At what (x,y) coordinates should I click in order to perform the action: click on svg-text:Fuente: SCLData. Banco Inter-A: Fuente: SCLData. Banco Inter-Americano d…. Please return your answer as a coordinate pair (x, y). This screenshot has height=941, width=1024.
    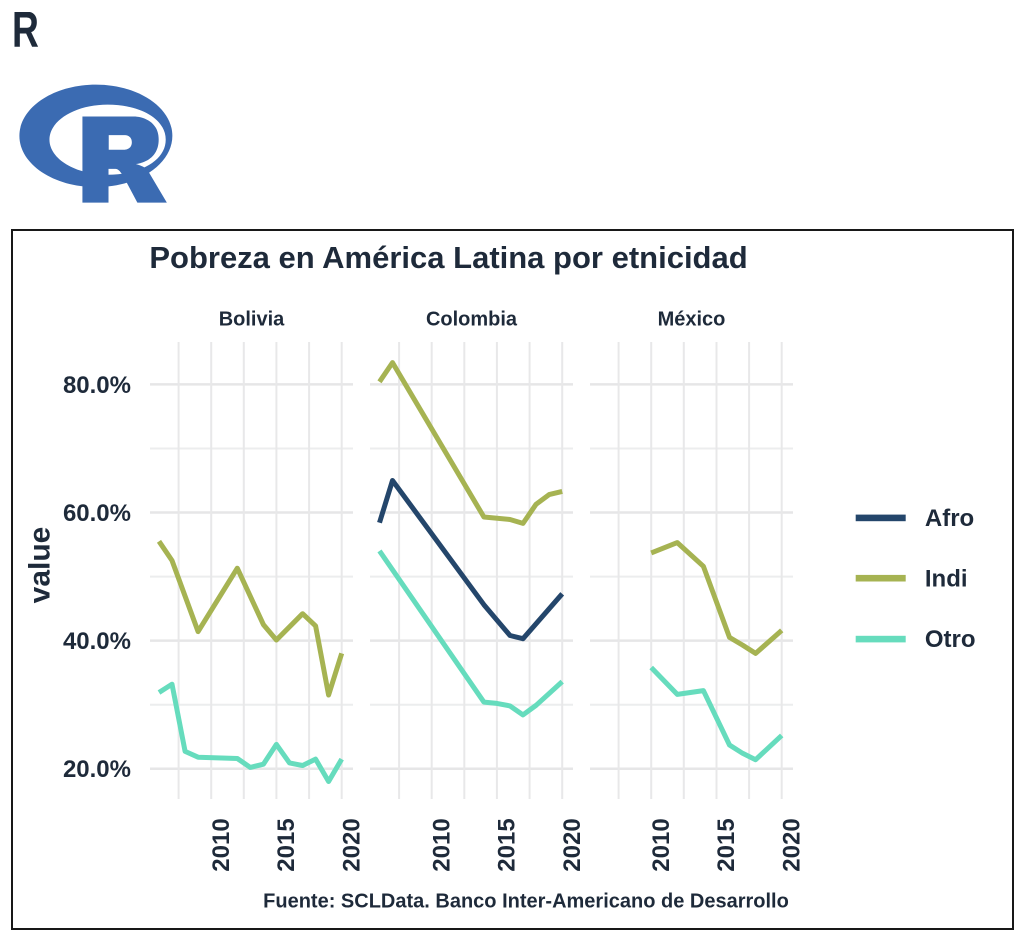
    Looking at the image, I should click on (526, 902).